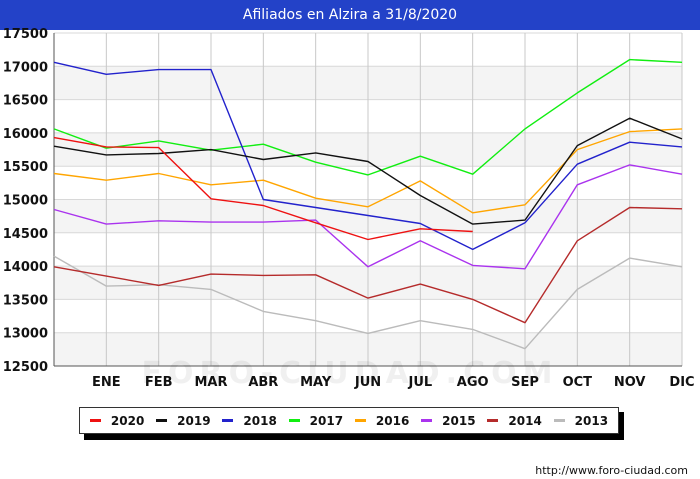  I want to click on legend-label: 2019, so click(194, 420).